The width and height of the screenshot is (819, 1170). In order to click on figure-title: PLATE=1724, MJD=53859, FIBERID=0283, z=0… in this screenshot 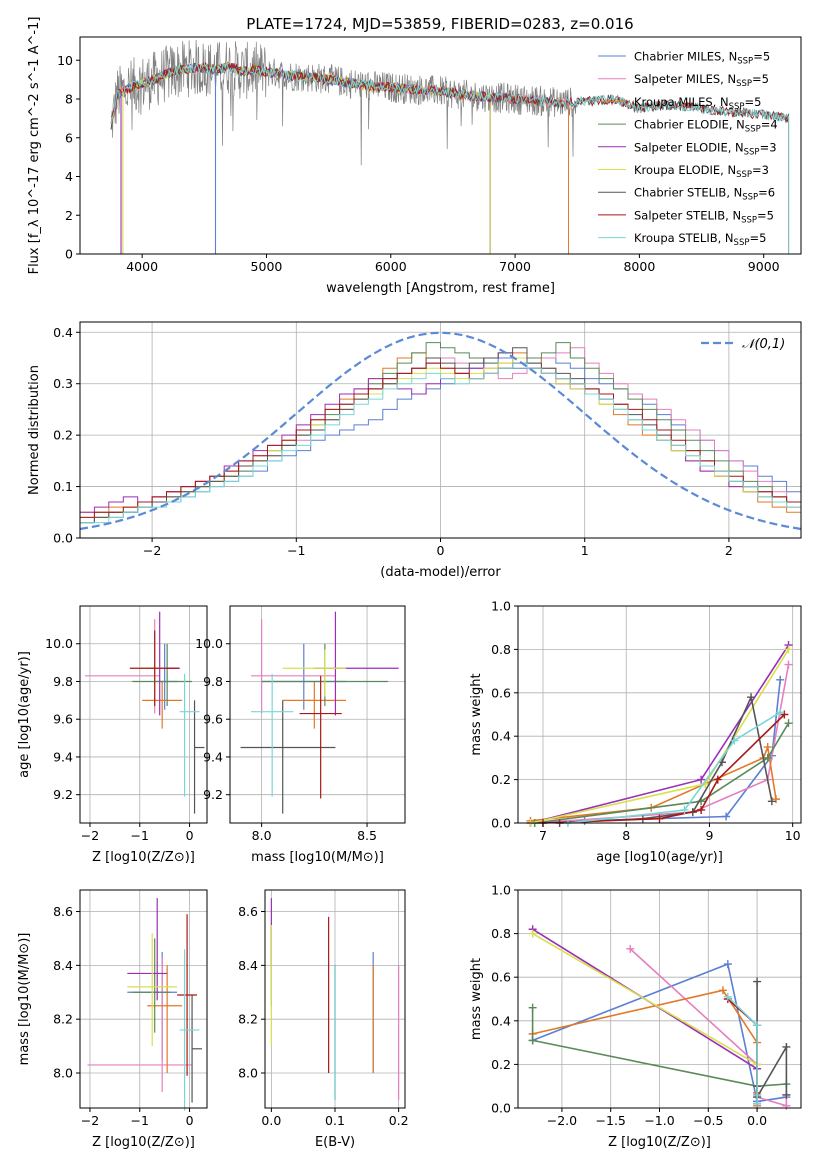, I will do `click(439, 24)`.